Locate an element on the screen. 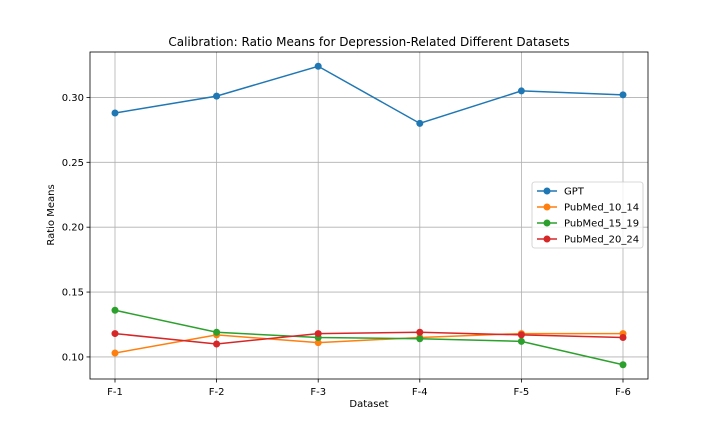  x-axis-ticks: F-1 F-2 F-3 F-4 F-5 F-6 is located at coordinates (369, 388).